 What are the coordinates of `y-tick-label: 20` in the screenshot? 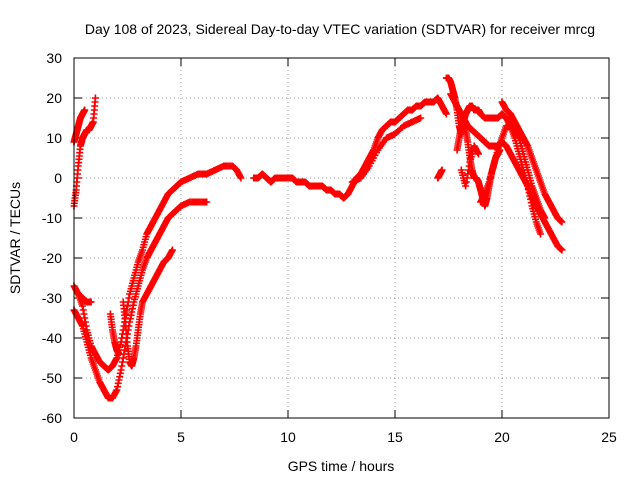 It's located at (54, 98).